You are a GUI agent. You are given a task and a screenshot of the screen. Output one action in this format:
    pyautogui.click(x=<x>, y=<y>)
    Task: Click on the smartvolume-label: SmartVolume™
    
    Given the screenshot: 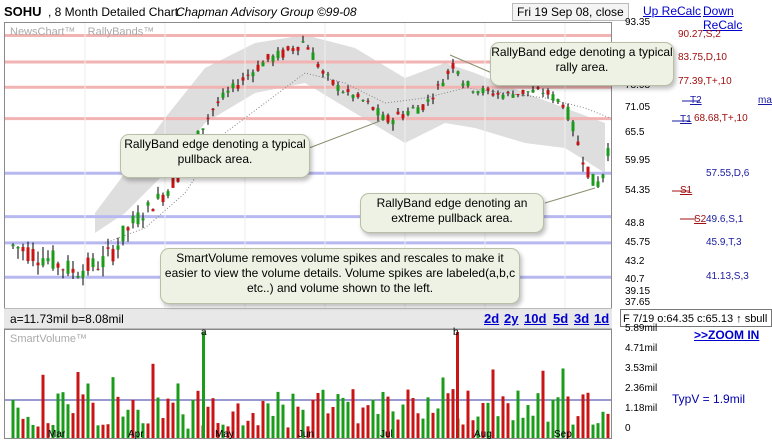 What is the action you would take?
    pyautogui.click(x=49, y=339)
    